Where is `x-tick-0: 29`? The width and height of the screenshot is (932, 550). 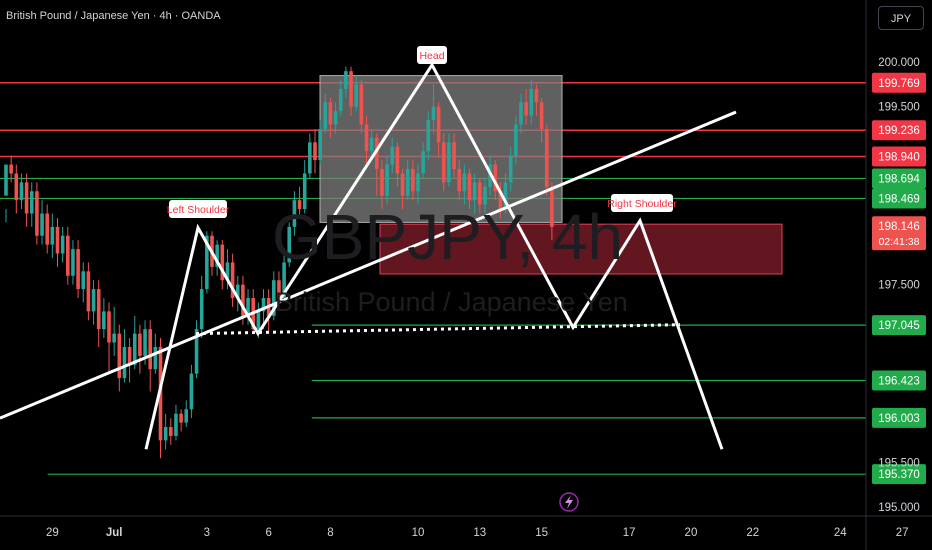
x-tick-0: 29 is located at coordinates (52, 533).